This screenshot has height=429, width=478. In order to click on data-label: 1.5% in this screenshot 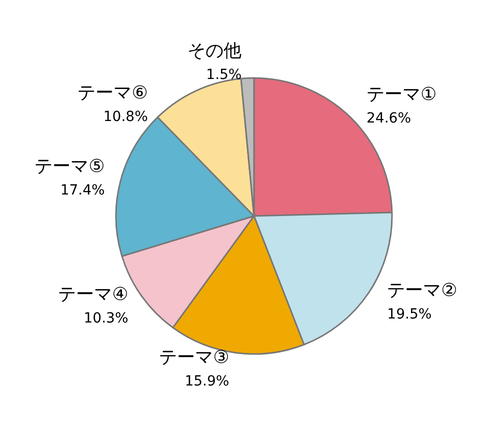, I will do `click(224, 75)`.